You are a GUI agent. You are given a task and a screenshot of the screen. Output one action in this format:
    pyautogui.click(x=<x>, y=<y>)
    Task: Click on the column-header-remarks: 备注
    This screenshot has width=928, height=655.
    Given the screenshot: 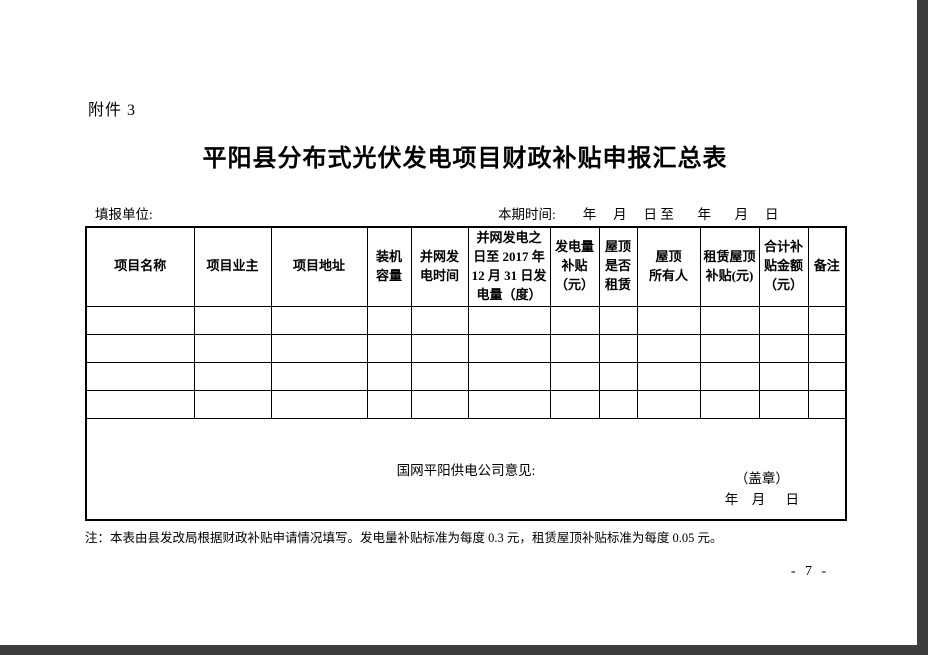 What is the action you would take?
    pyautogui.click(x=827, y=266)
    